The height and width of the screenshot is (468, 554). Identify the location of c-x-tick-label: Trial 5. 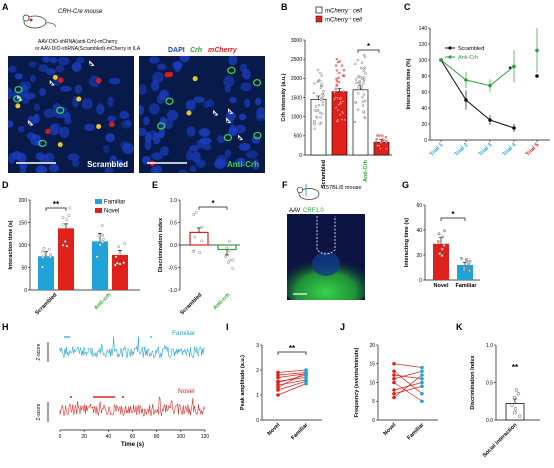
(532, 149).